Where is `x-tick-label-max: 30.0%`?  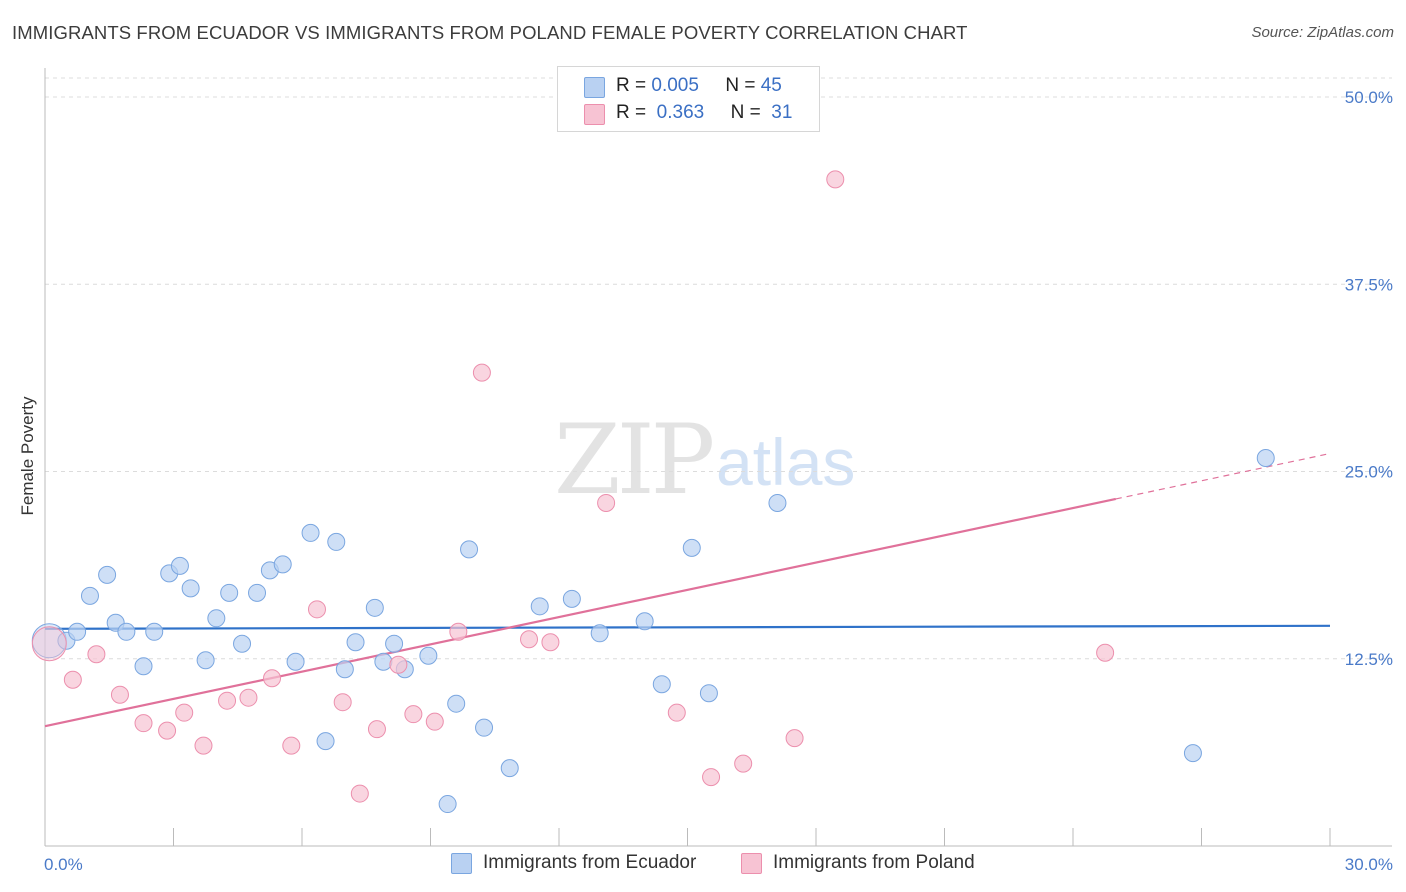 x-tick-label-max: 30.0% is located at coordinates (1369, 864).